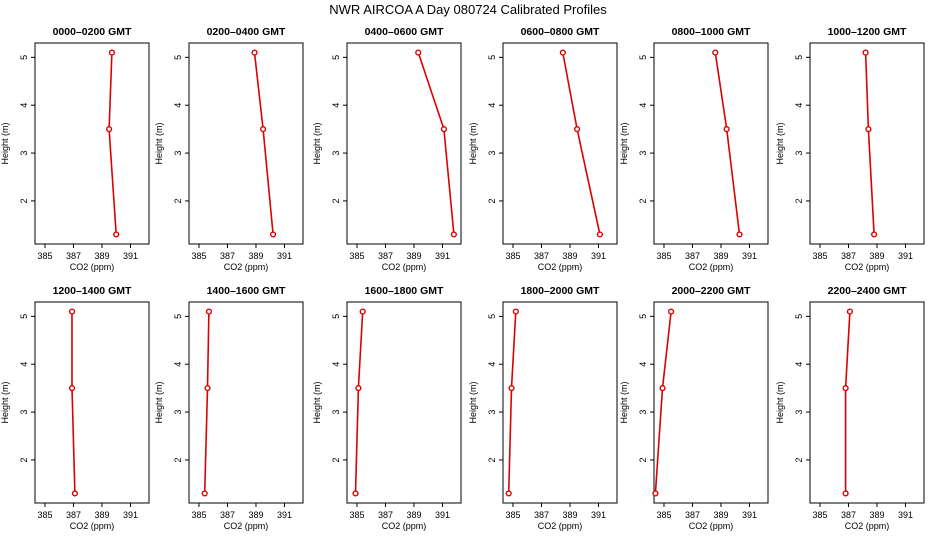 The height and width of the screenshot is (540, 936). Describe the element at coordinates (711, 291) in the screenshot. I see `panel-title: 2000–2200 GMT` at that location.